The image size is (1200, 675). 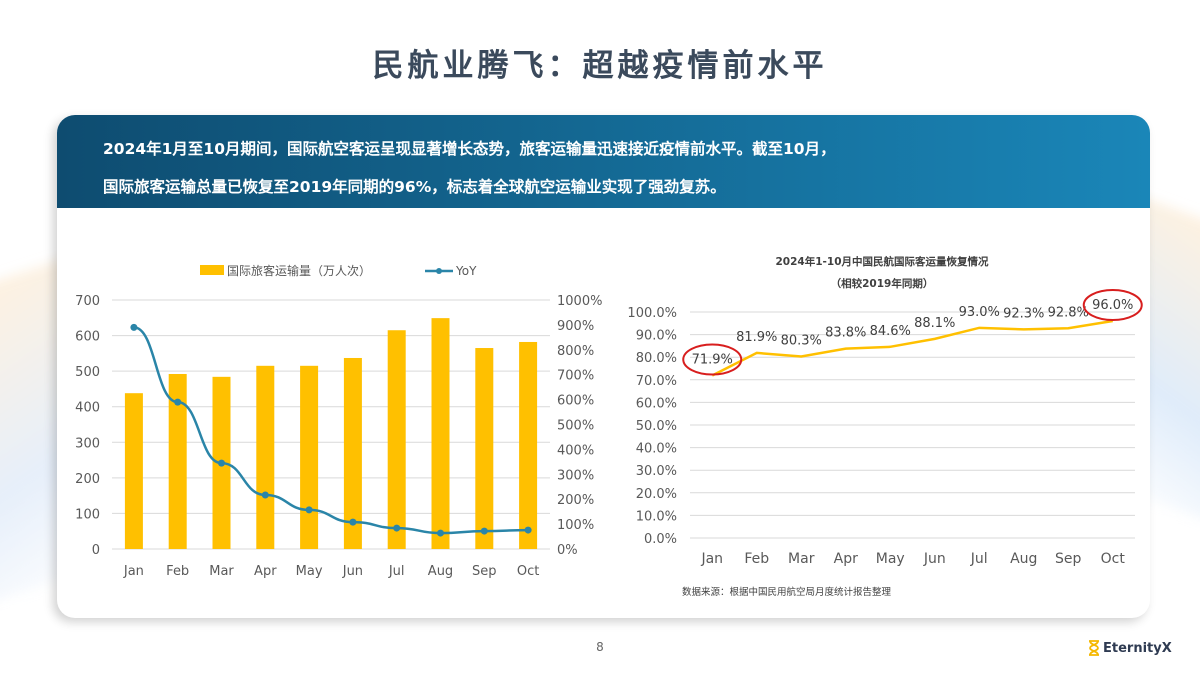 I want to click on y2-axis-tick: 500%, so click(x=575, y=426).